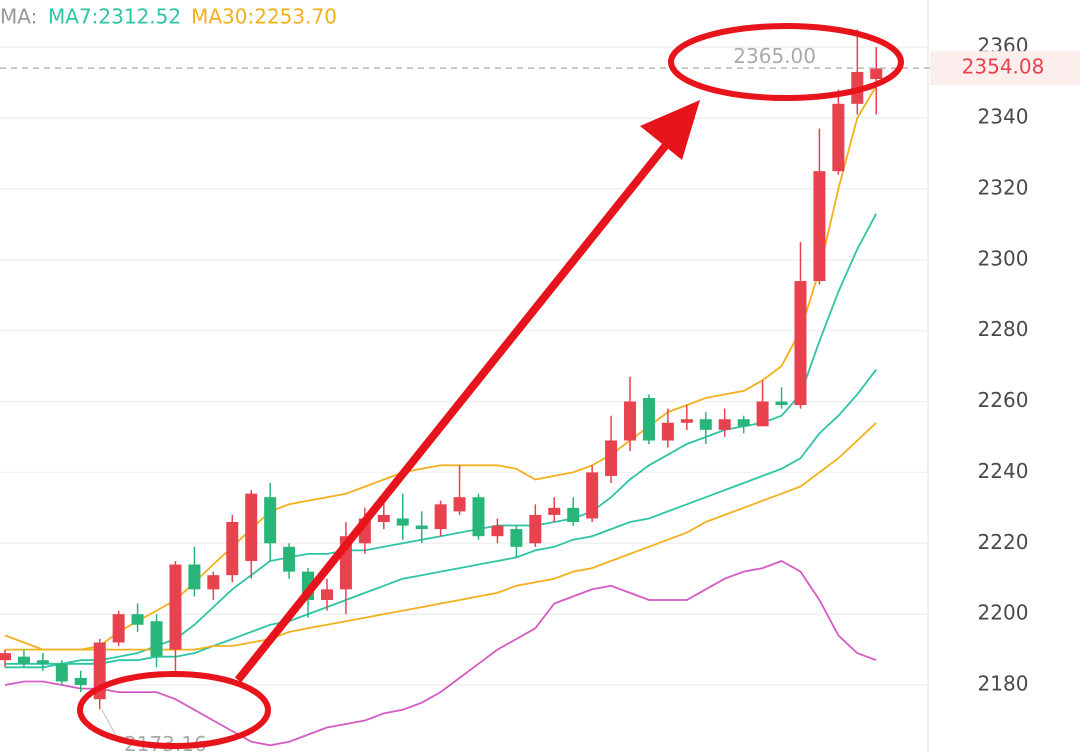 The width and height of the screenshot is (1080, 752). What do you see at coordinates (1003, 542) in the screenshot?
I see `y-tick-label: 2220` at bounding box center [1003, 542].